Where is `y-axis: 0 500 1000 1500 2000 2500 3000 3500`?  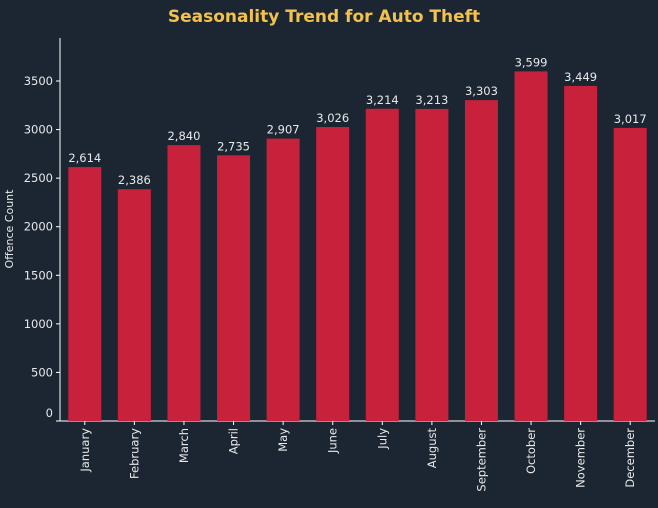 y-axis: 0 500 1000 1500 2000 2500 3000 3500 is located at coordinates (42, 230).